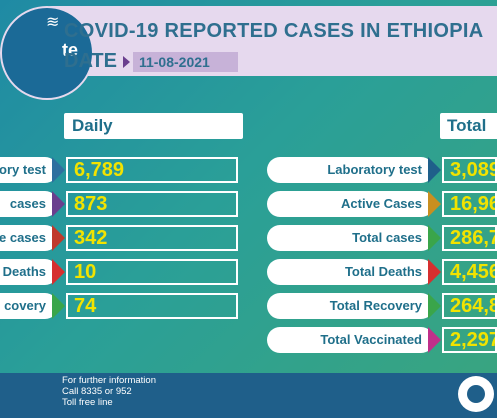 This screenshot has height=418, width=497. What do you see at coordinates (469, 340) in the screenshot?
I see `total-row-value: 2,297` at bounding box center [469, 340].